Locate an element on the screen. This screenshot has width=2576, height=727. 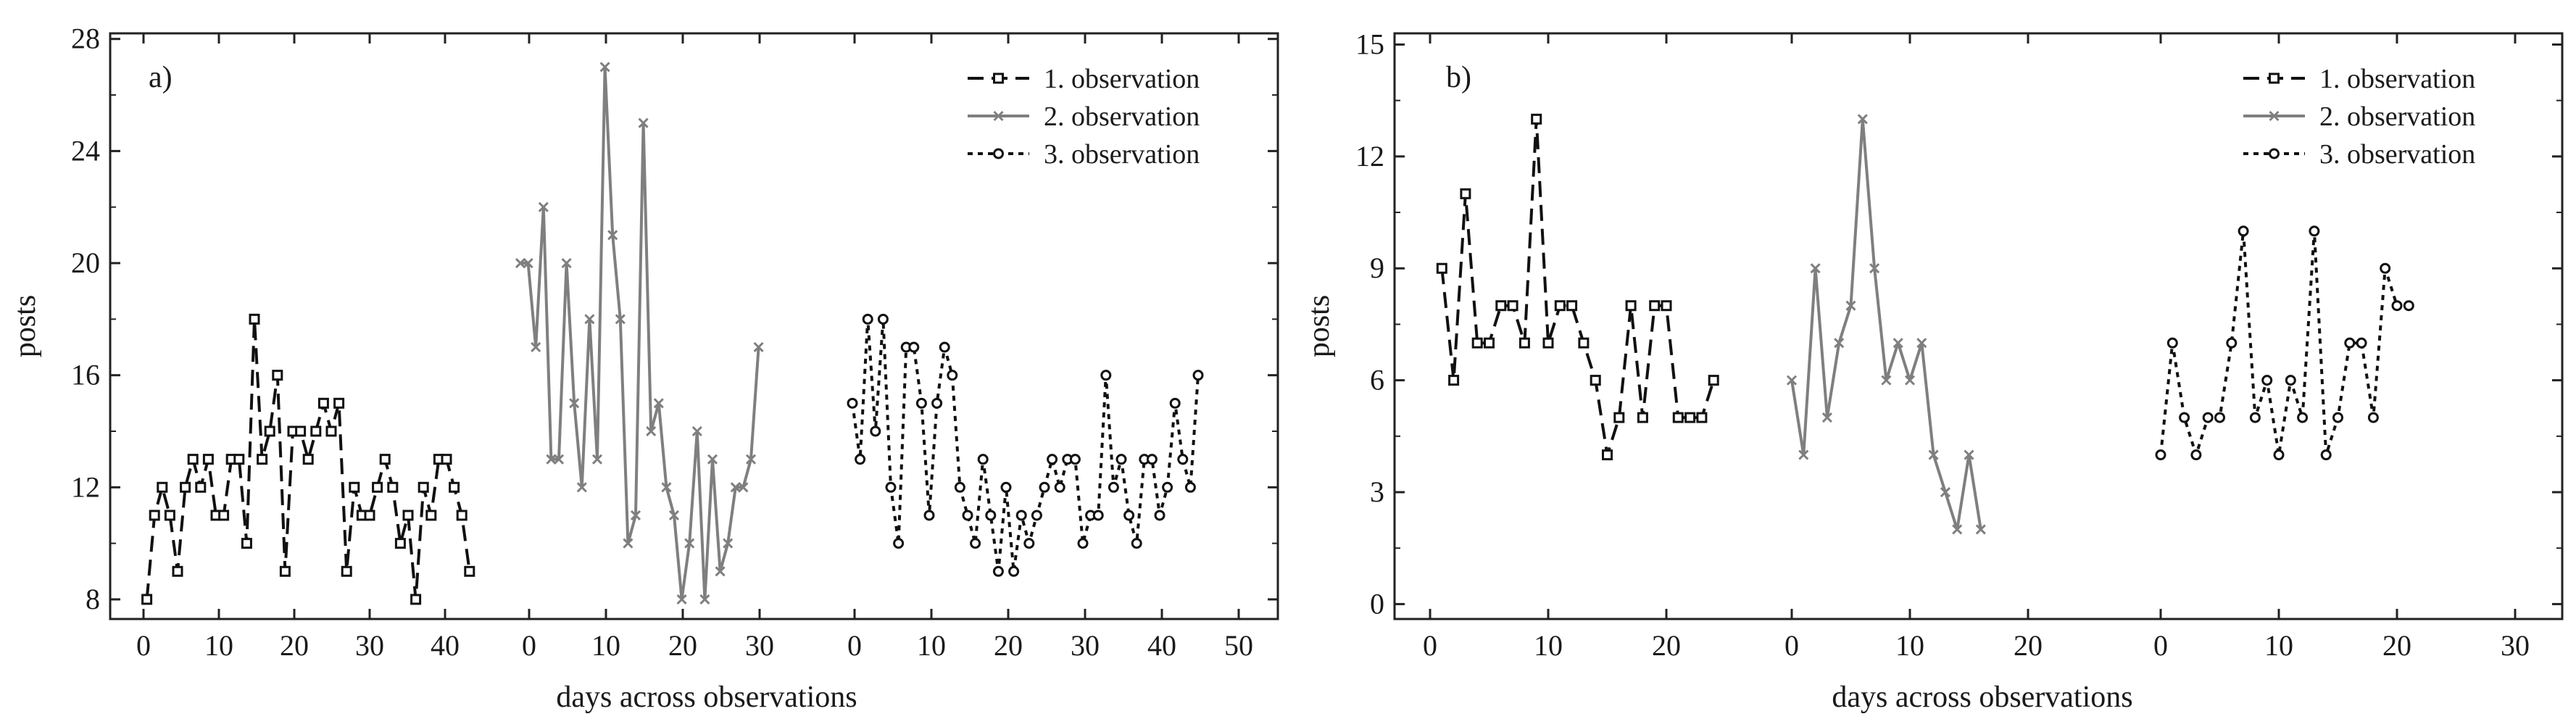
y-tick-label-a-0: 8 is located at coordinates (93, 599).